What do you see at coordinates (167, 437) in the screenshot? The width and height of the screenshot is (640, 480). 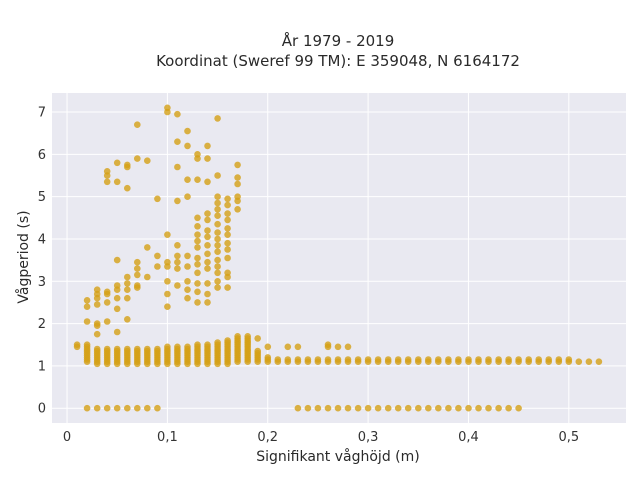 I see `x-tick-label: 0,1` at bounding box center [167, 437].